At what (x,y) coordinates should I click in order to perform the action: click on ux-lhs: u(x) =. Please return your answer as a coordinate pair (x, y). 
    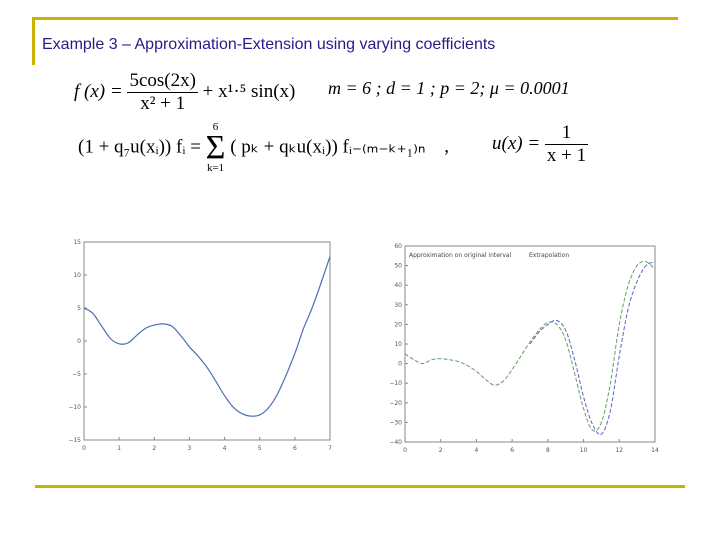
    Looking at the image, I should click on (516, 143).